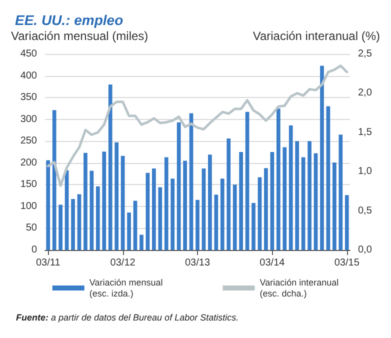  I want to click on chart-title: EE. UU.: empleo, so click(69, 20).